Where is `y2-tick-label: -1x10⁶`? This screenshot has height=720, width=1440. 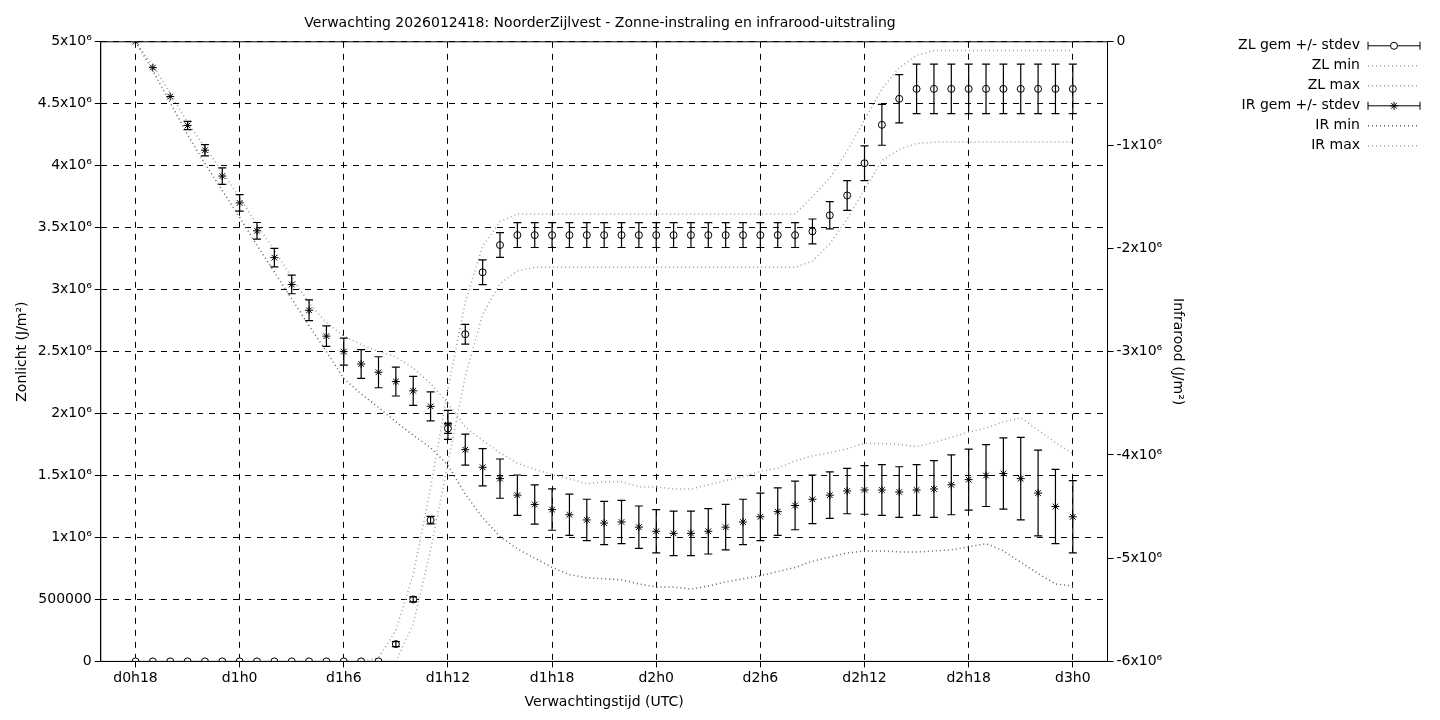
y2-tick-label: -1x10⁶ is located at coordinates (1139, 143).